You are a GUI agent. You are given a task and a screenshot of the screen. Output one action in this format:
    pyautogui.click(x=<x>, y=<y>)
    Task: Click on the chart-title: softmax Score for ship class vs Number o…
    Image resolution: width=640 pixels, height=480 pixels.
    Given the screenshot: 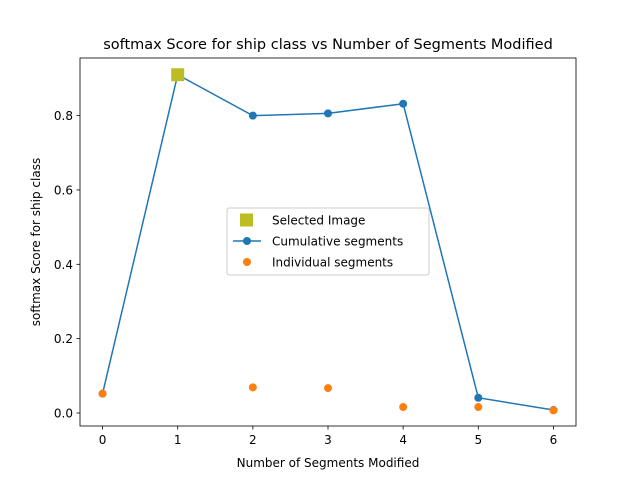 What is the action you would take?
    pyautogui.click(x=328, y=45)
    